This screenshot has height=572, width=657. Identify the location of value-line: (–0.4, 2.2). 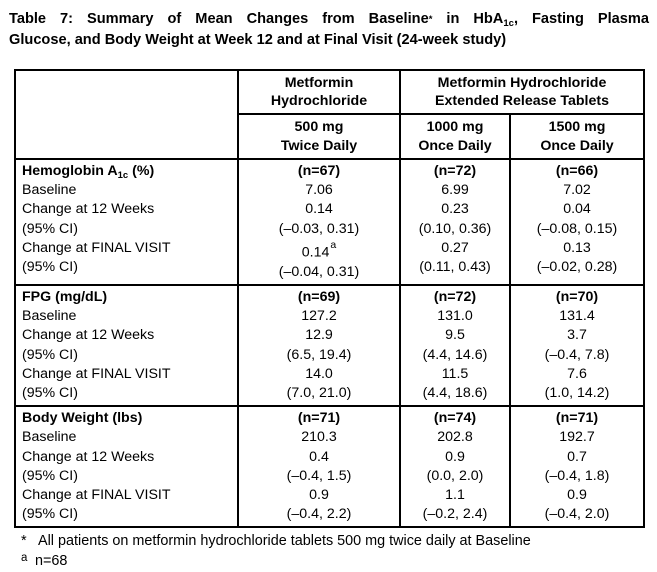
(319, 514).